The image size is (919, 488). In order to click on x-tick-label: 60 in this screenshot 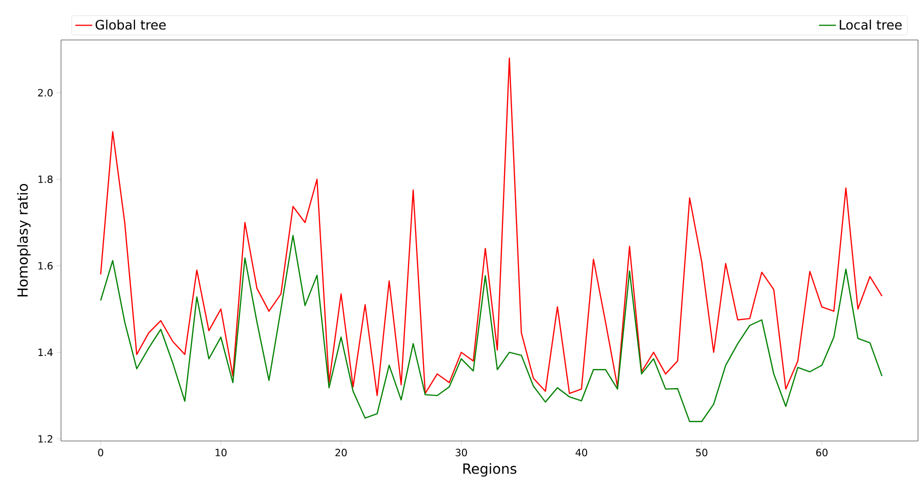, I will do `click(822, 452)`.